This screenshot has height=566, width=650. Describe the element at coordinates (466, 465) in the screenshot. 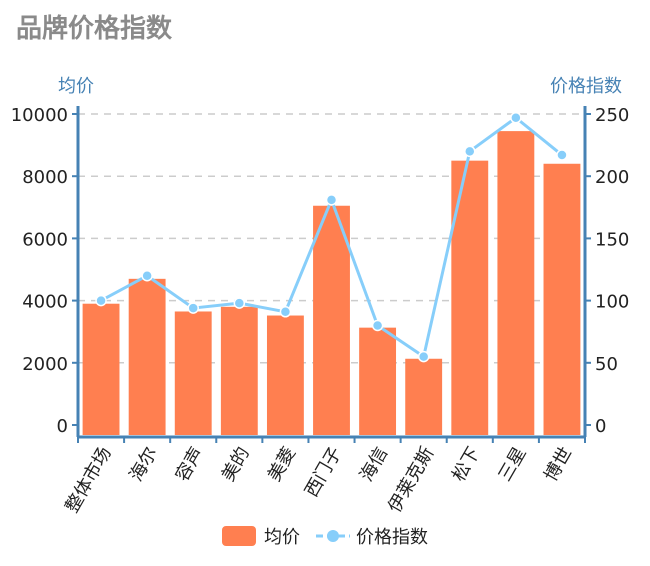

I see `x-tick-label: 松下` at that location.